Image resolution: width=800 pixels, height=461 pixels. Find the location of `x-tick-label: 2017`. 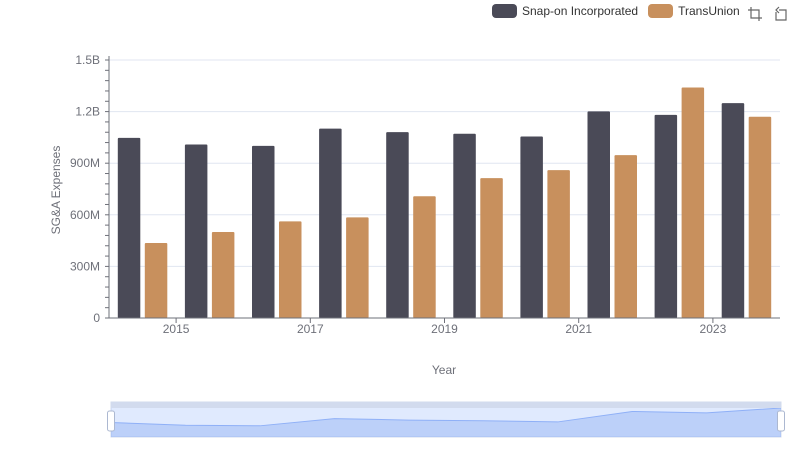

x-tick-label: 2017 is located at coordinates (310, 329).